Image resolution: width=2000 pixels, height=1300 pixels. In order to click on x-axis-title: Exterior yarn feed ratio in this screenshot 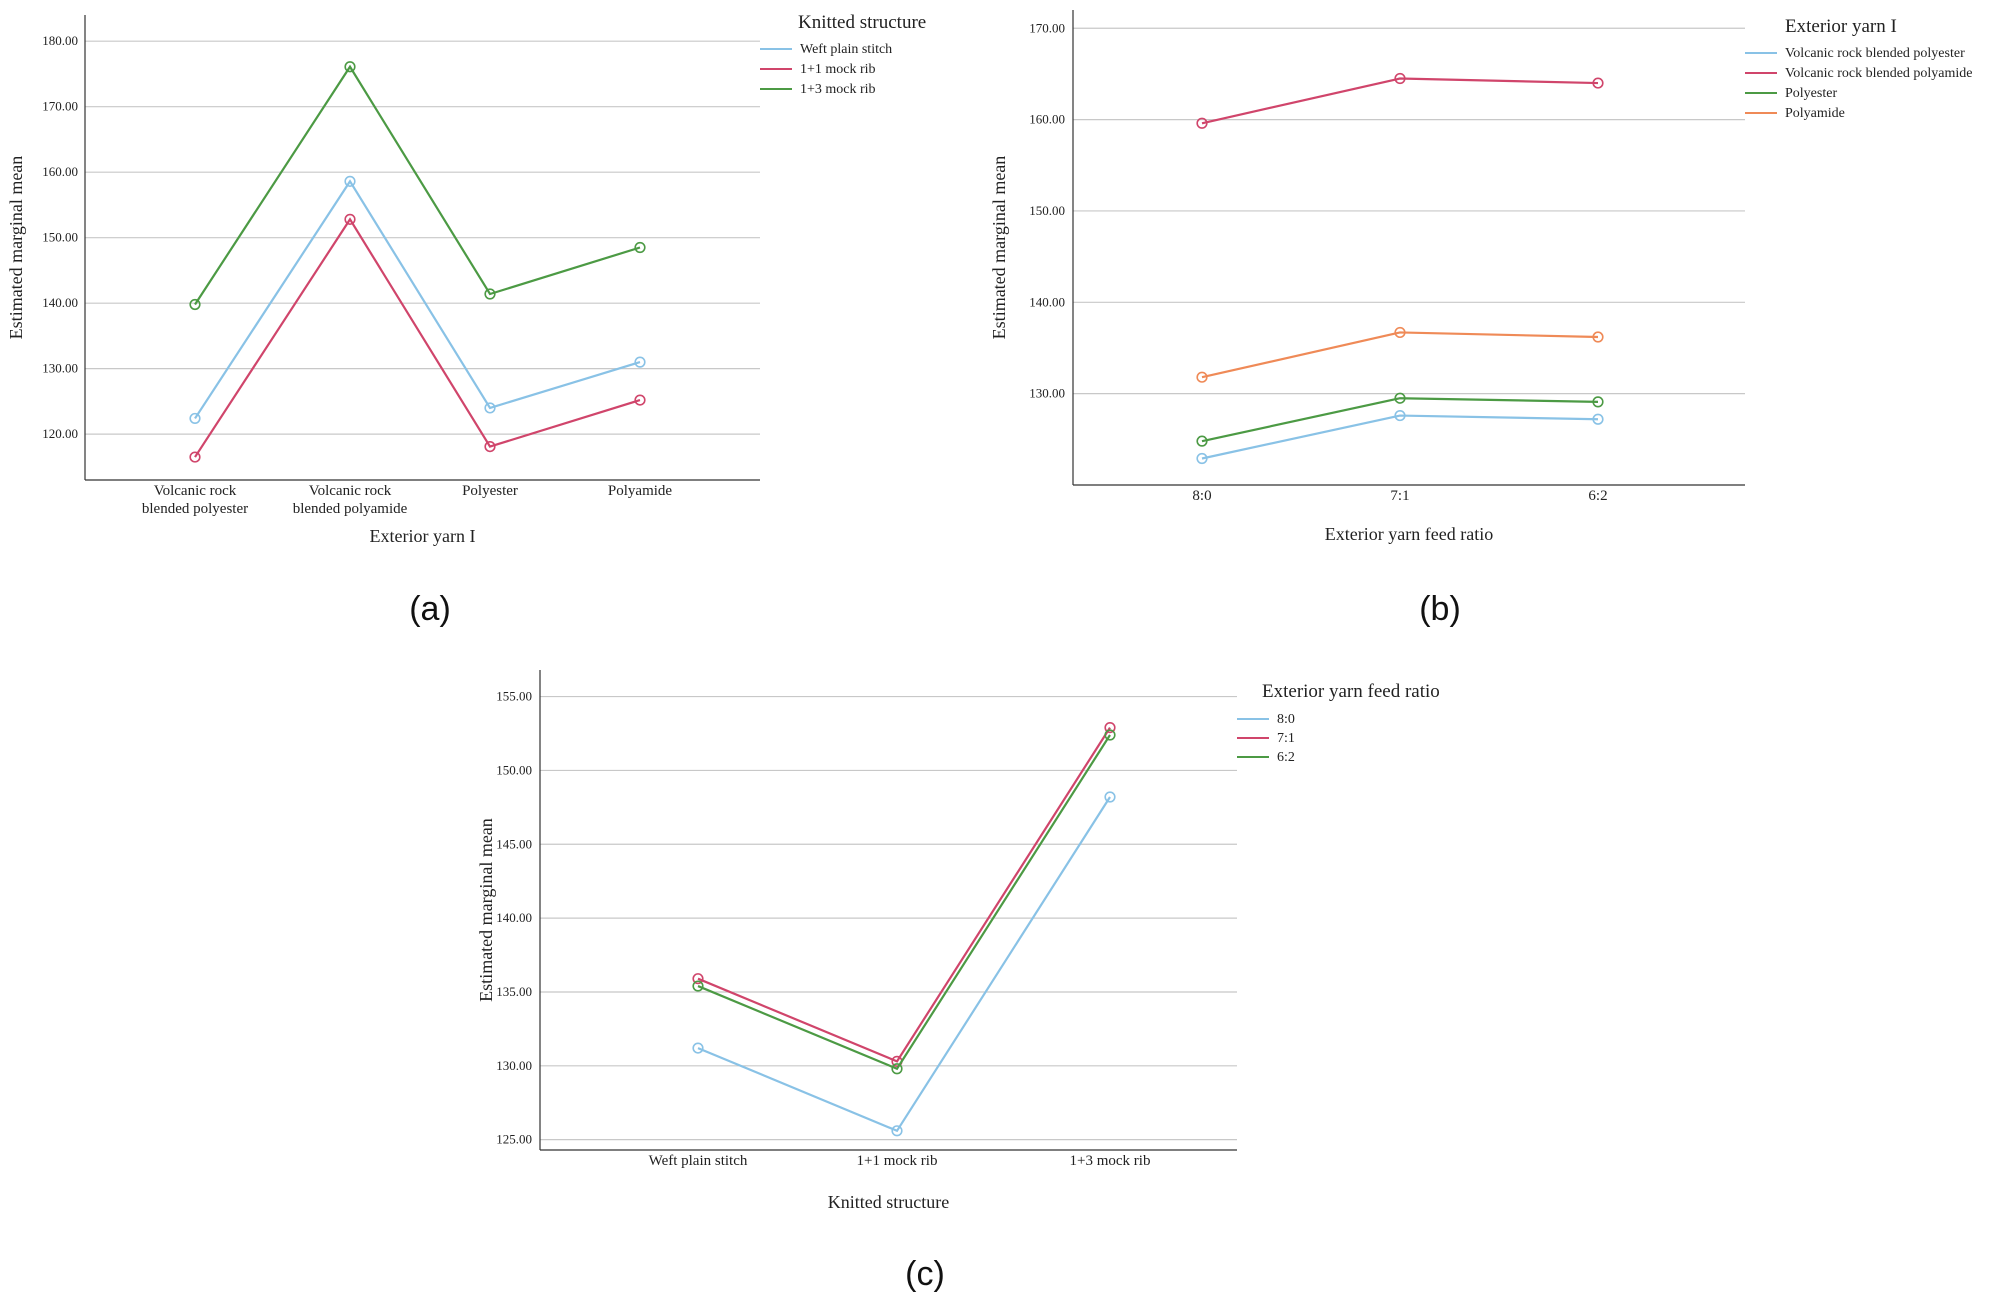, I will do `click(1409, 534)`.